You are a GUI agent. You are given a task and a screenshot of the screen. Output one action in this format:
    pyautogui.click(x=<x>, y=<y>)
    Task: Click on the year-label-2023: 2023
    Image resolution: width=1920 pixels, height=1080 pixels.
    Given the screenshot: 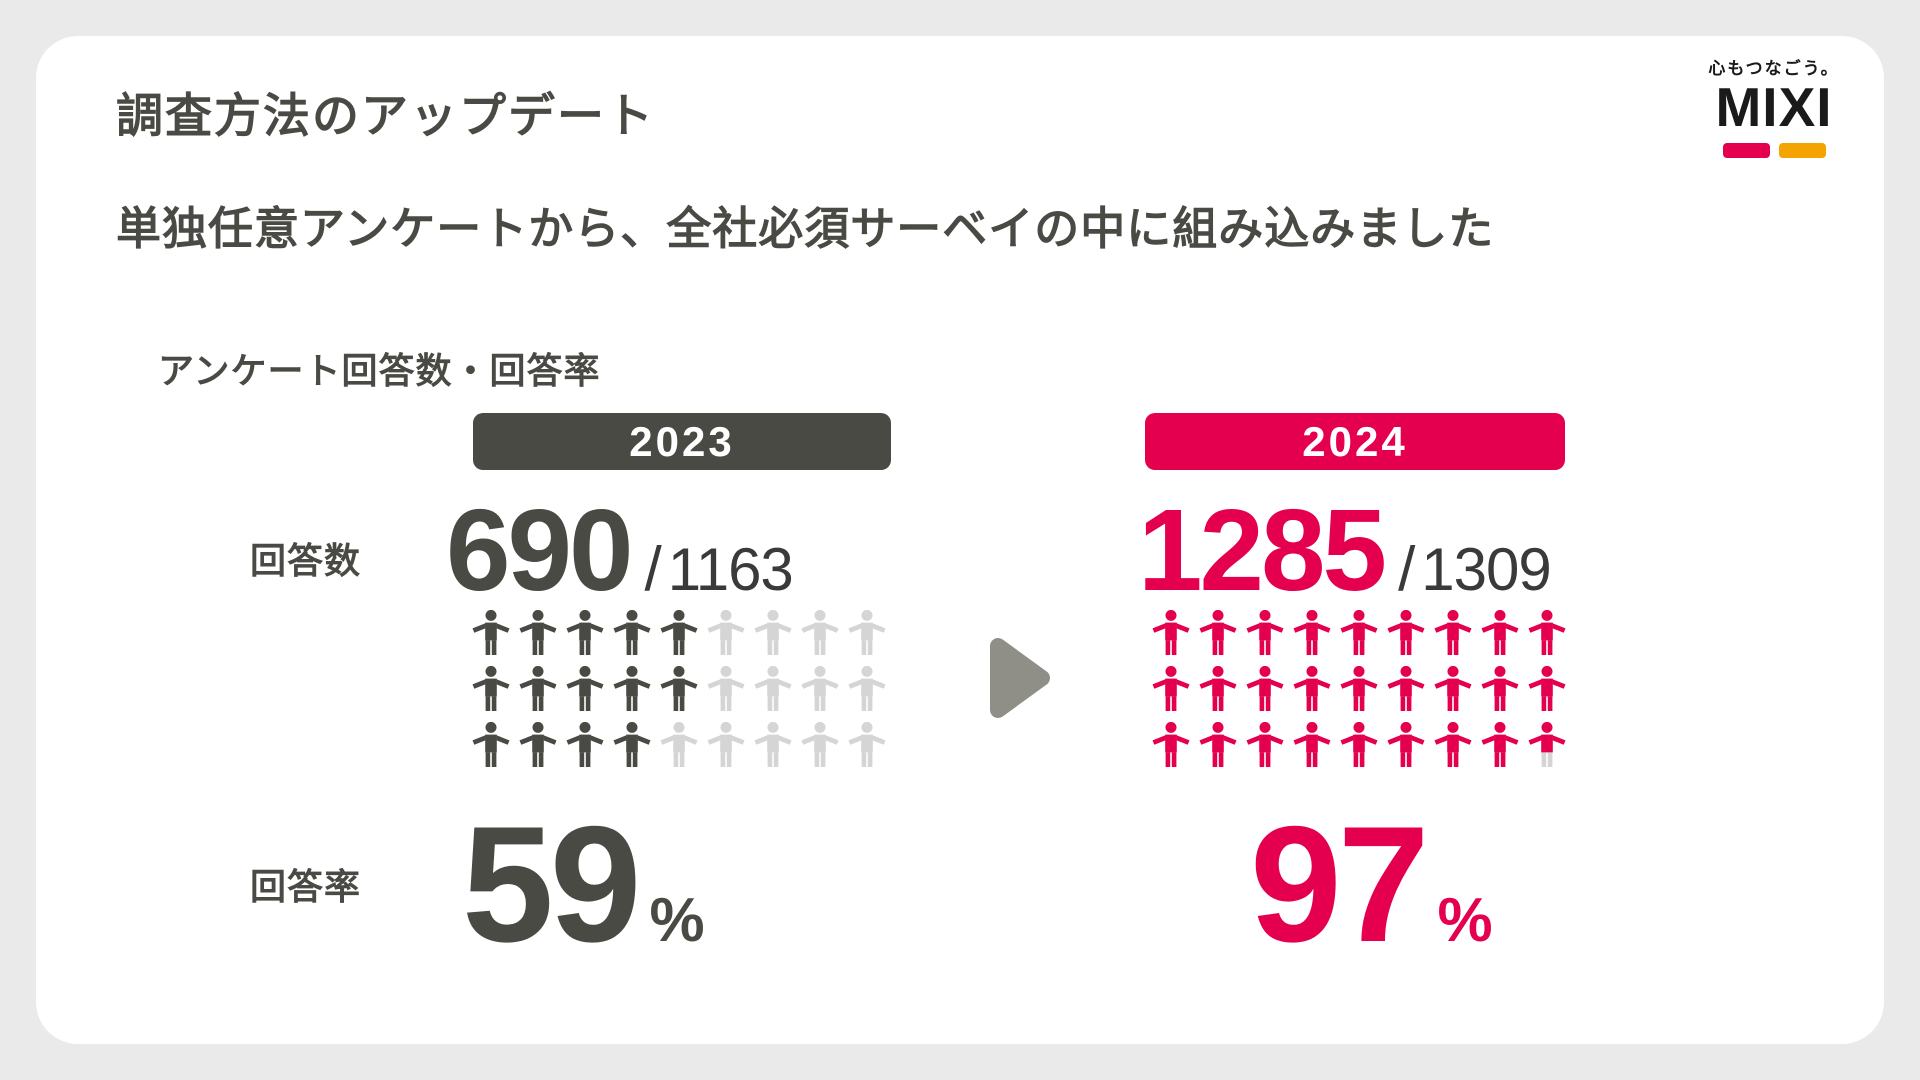 What is the action you would take?
    pyautogui.click(x=682, y=441)
    